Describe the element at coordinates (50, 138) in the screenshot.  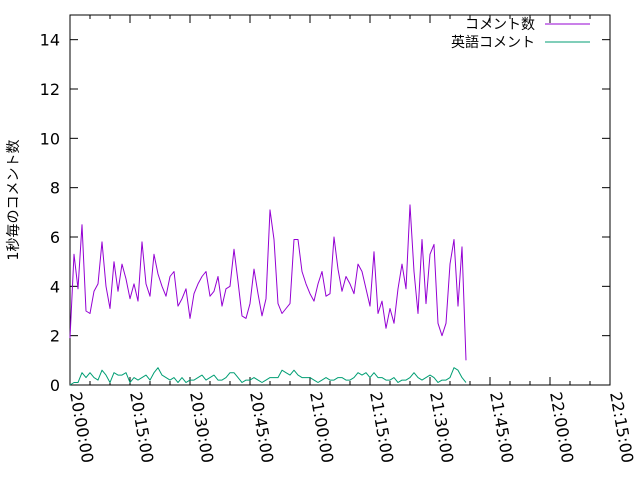
I see `y-tick-label: 10` at that location.